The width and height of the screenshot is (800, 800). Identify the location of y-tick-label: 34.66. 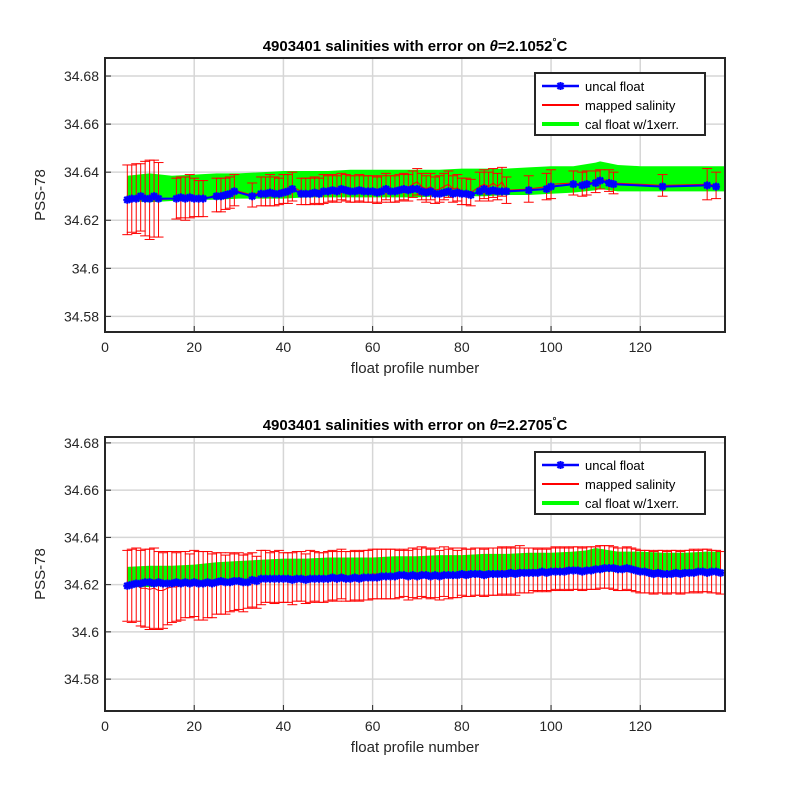
(81, 124).